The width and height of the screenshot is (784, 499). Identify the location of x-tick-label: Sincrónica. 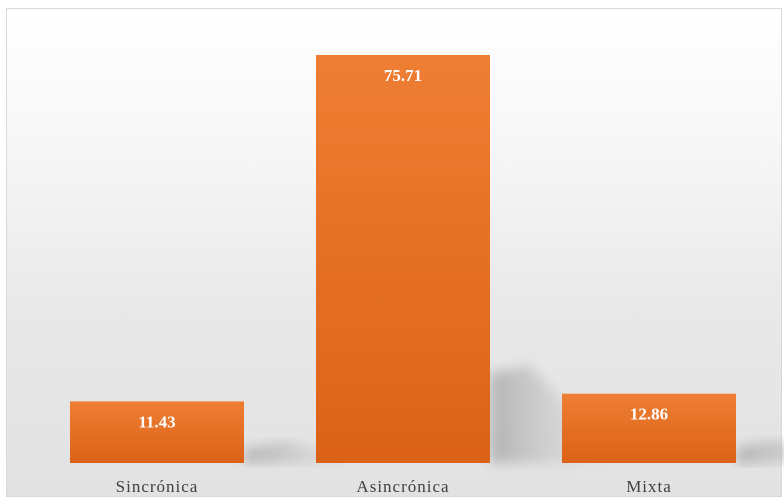
(157, 486).